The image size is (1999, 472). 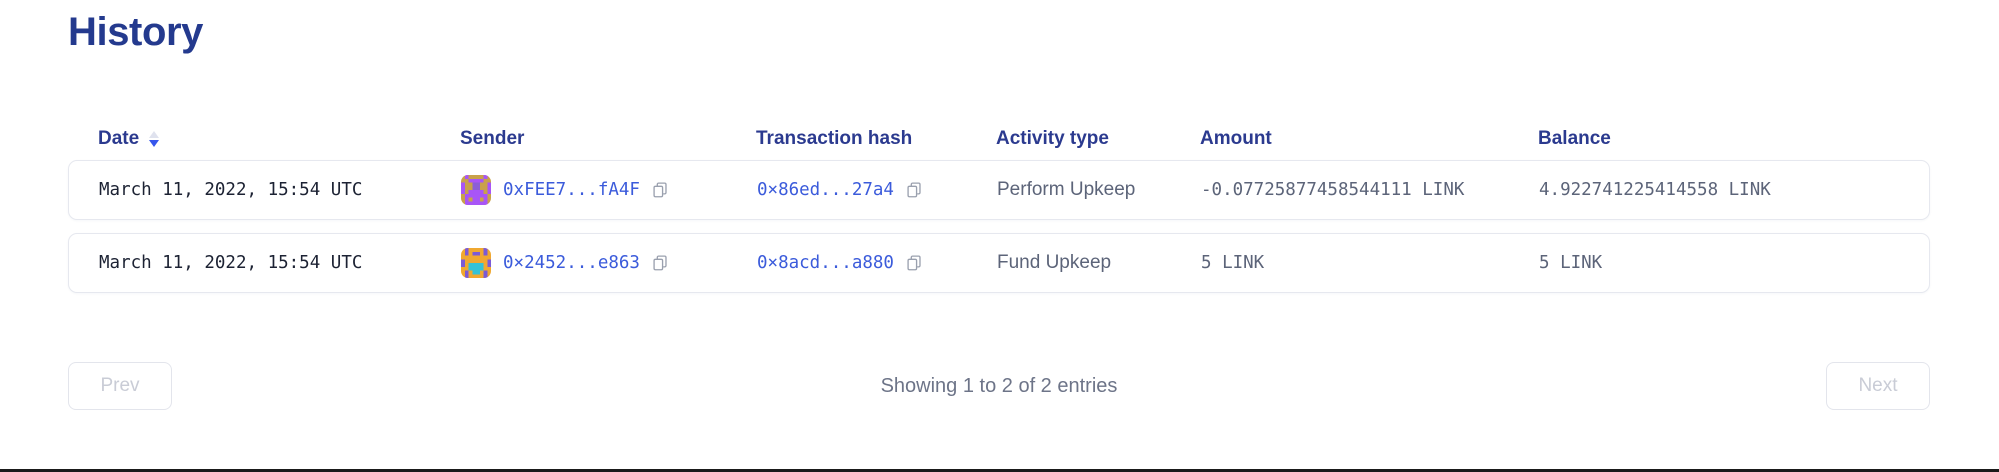 What do you see at coordinates (154, 139) in the screenshot?
I see `sort-toggle-icon` at bounding box center [154, 139].